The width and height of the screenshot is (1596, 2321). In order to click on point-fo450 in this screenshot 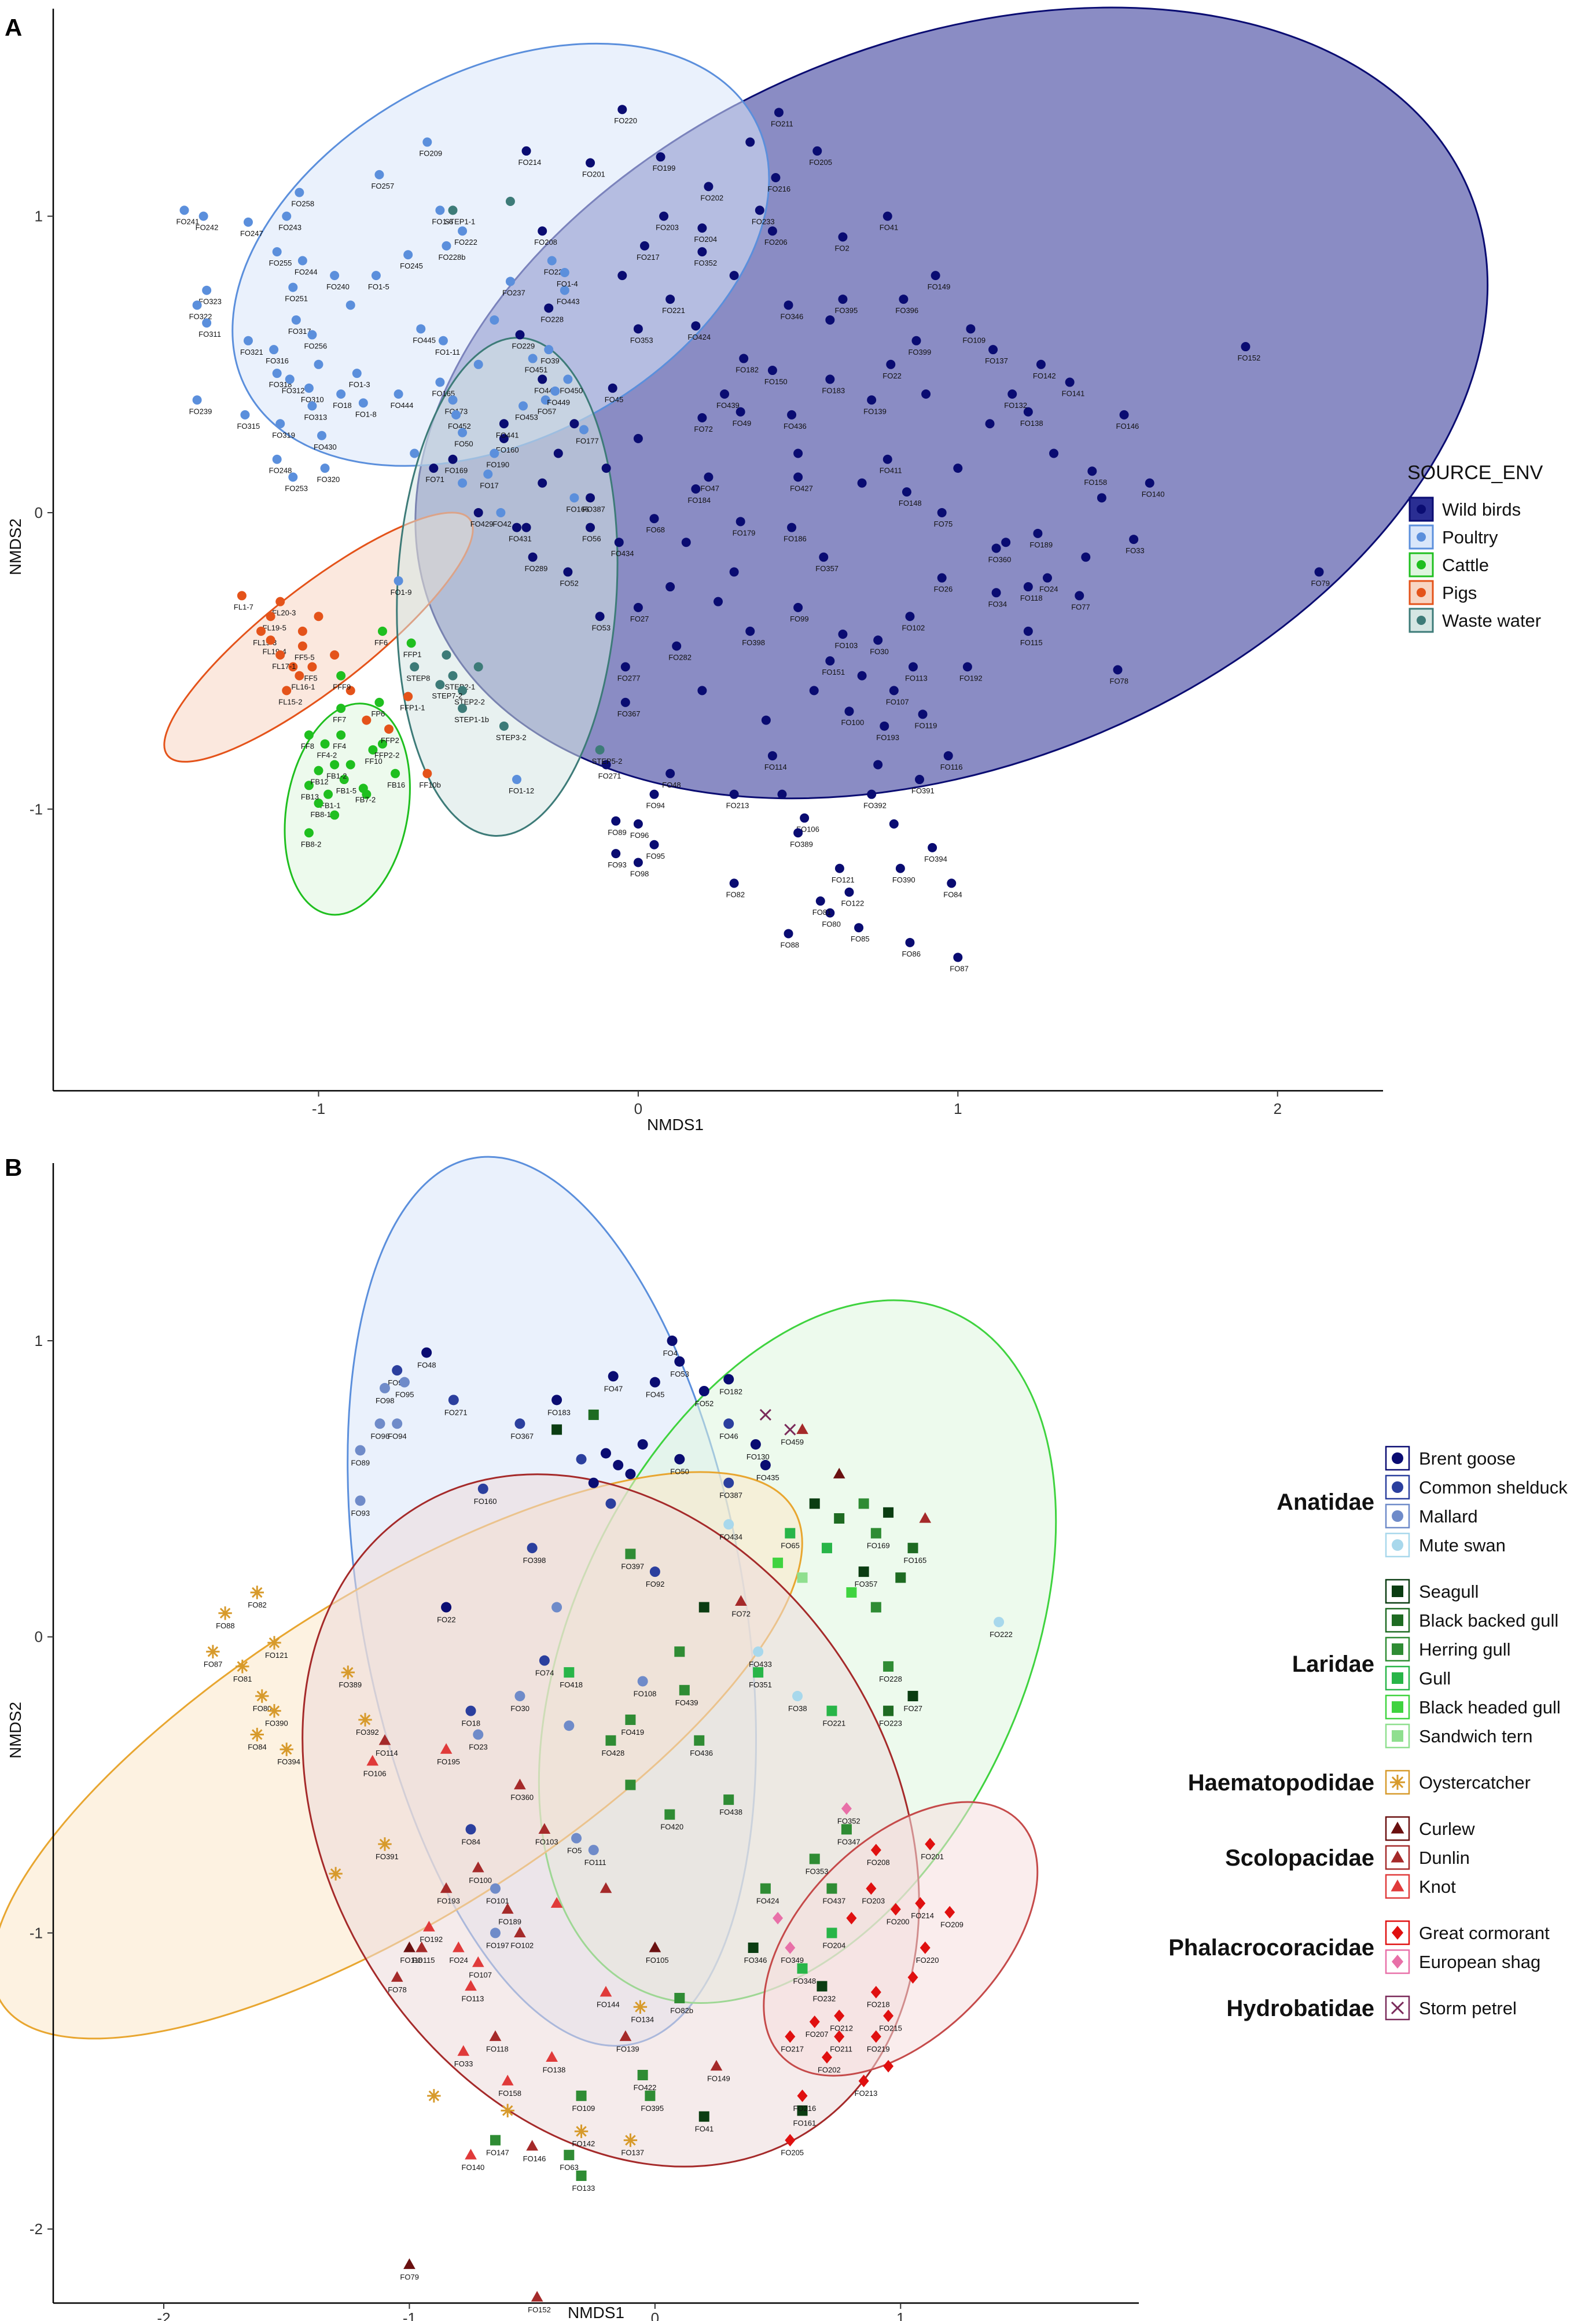, I will do `click(568, 379)`.